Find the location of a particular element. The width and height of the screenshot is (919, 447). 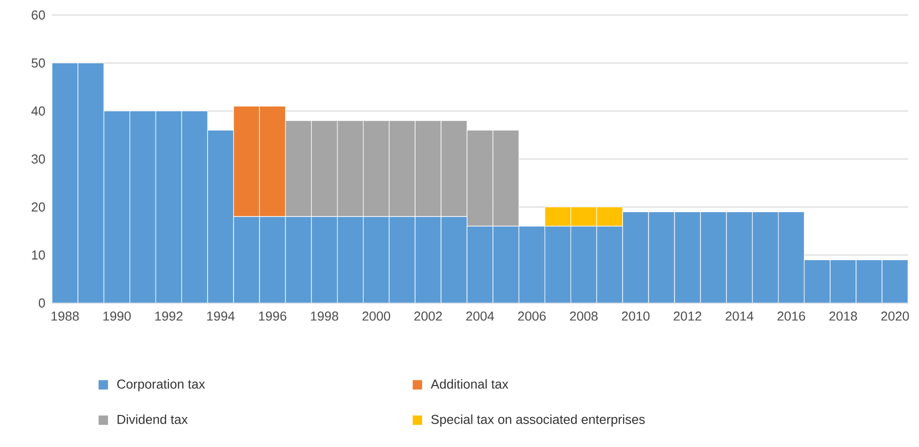

y-tick-label: 30 is located at coordinates (38, 159).